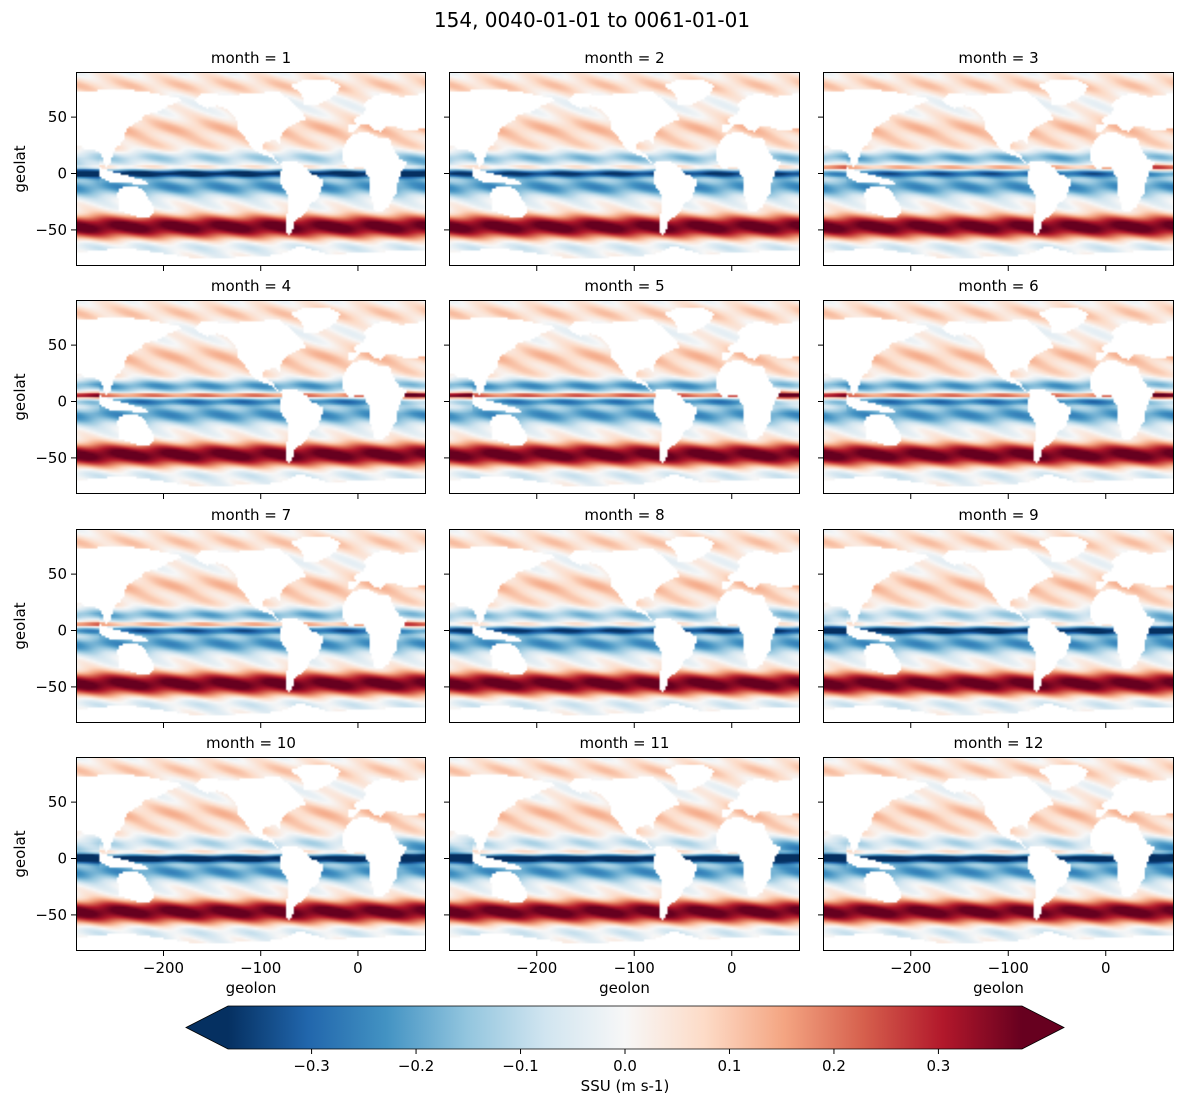 The height and width of the screenshot is (1105, 1184). What do you see at coordinates (251, 743) in the screenshot?
I see `panel-title: month = 10` at bounding box center [251, 743].